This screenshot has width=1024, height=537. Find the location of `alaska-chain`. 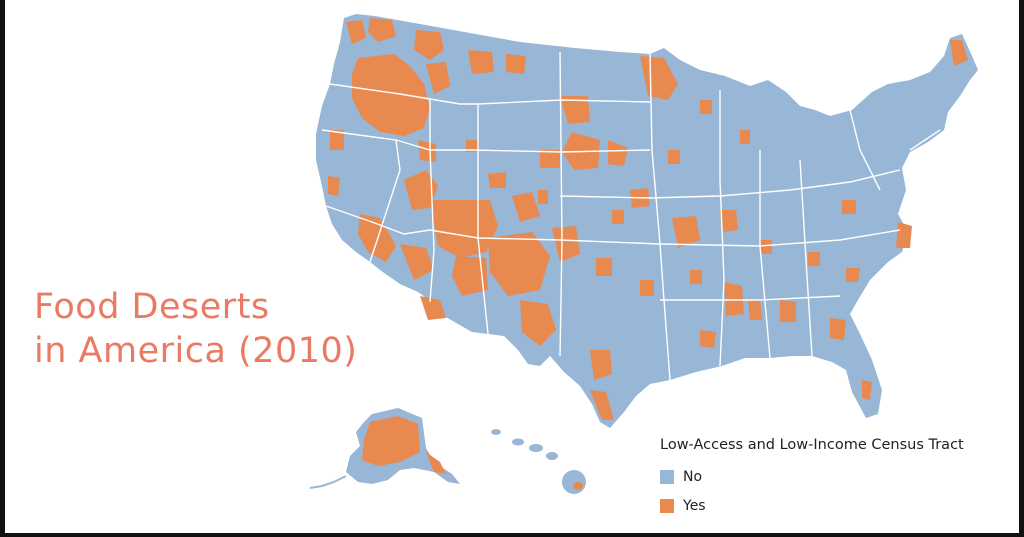

alaska-chain is located at coordinates (328, 482).